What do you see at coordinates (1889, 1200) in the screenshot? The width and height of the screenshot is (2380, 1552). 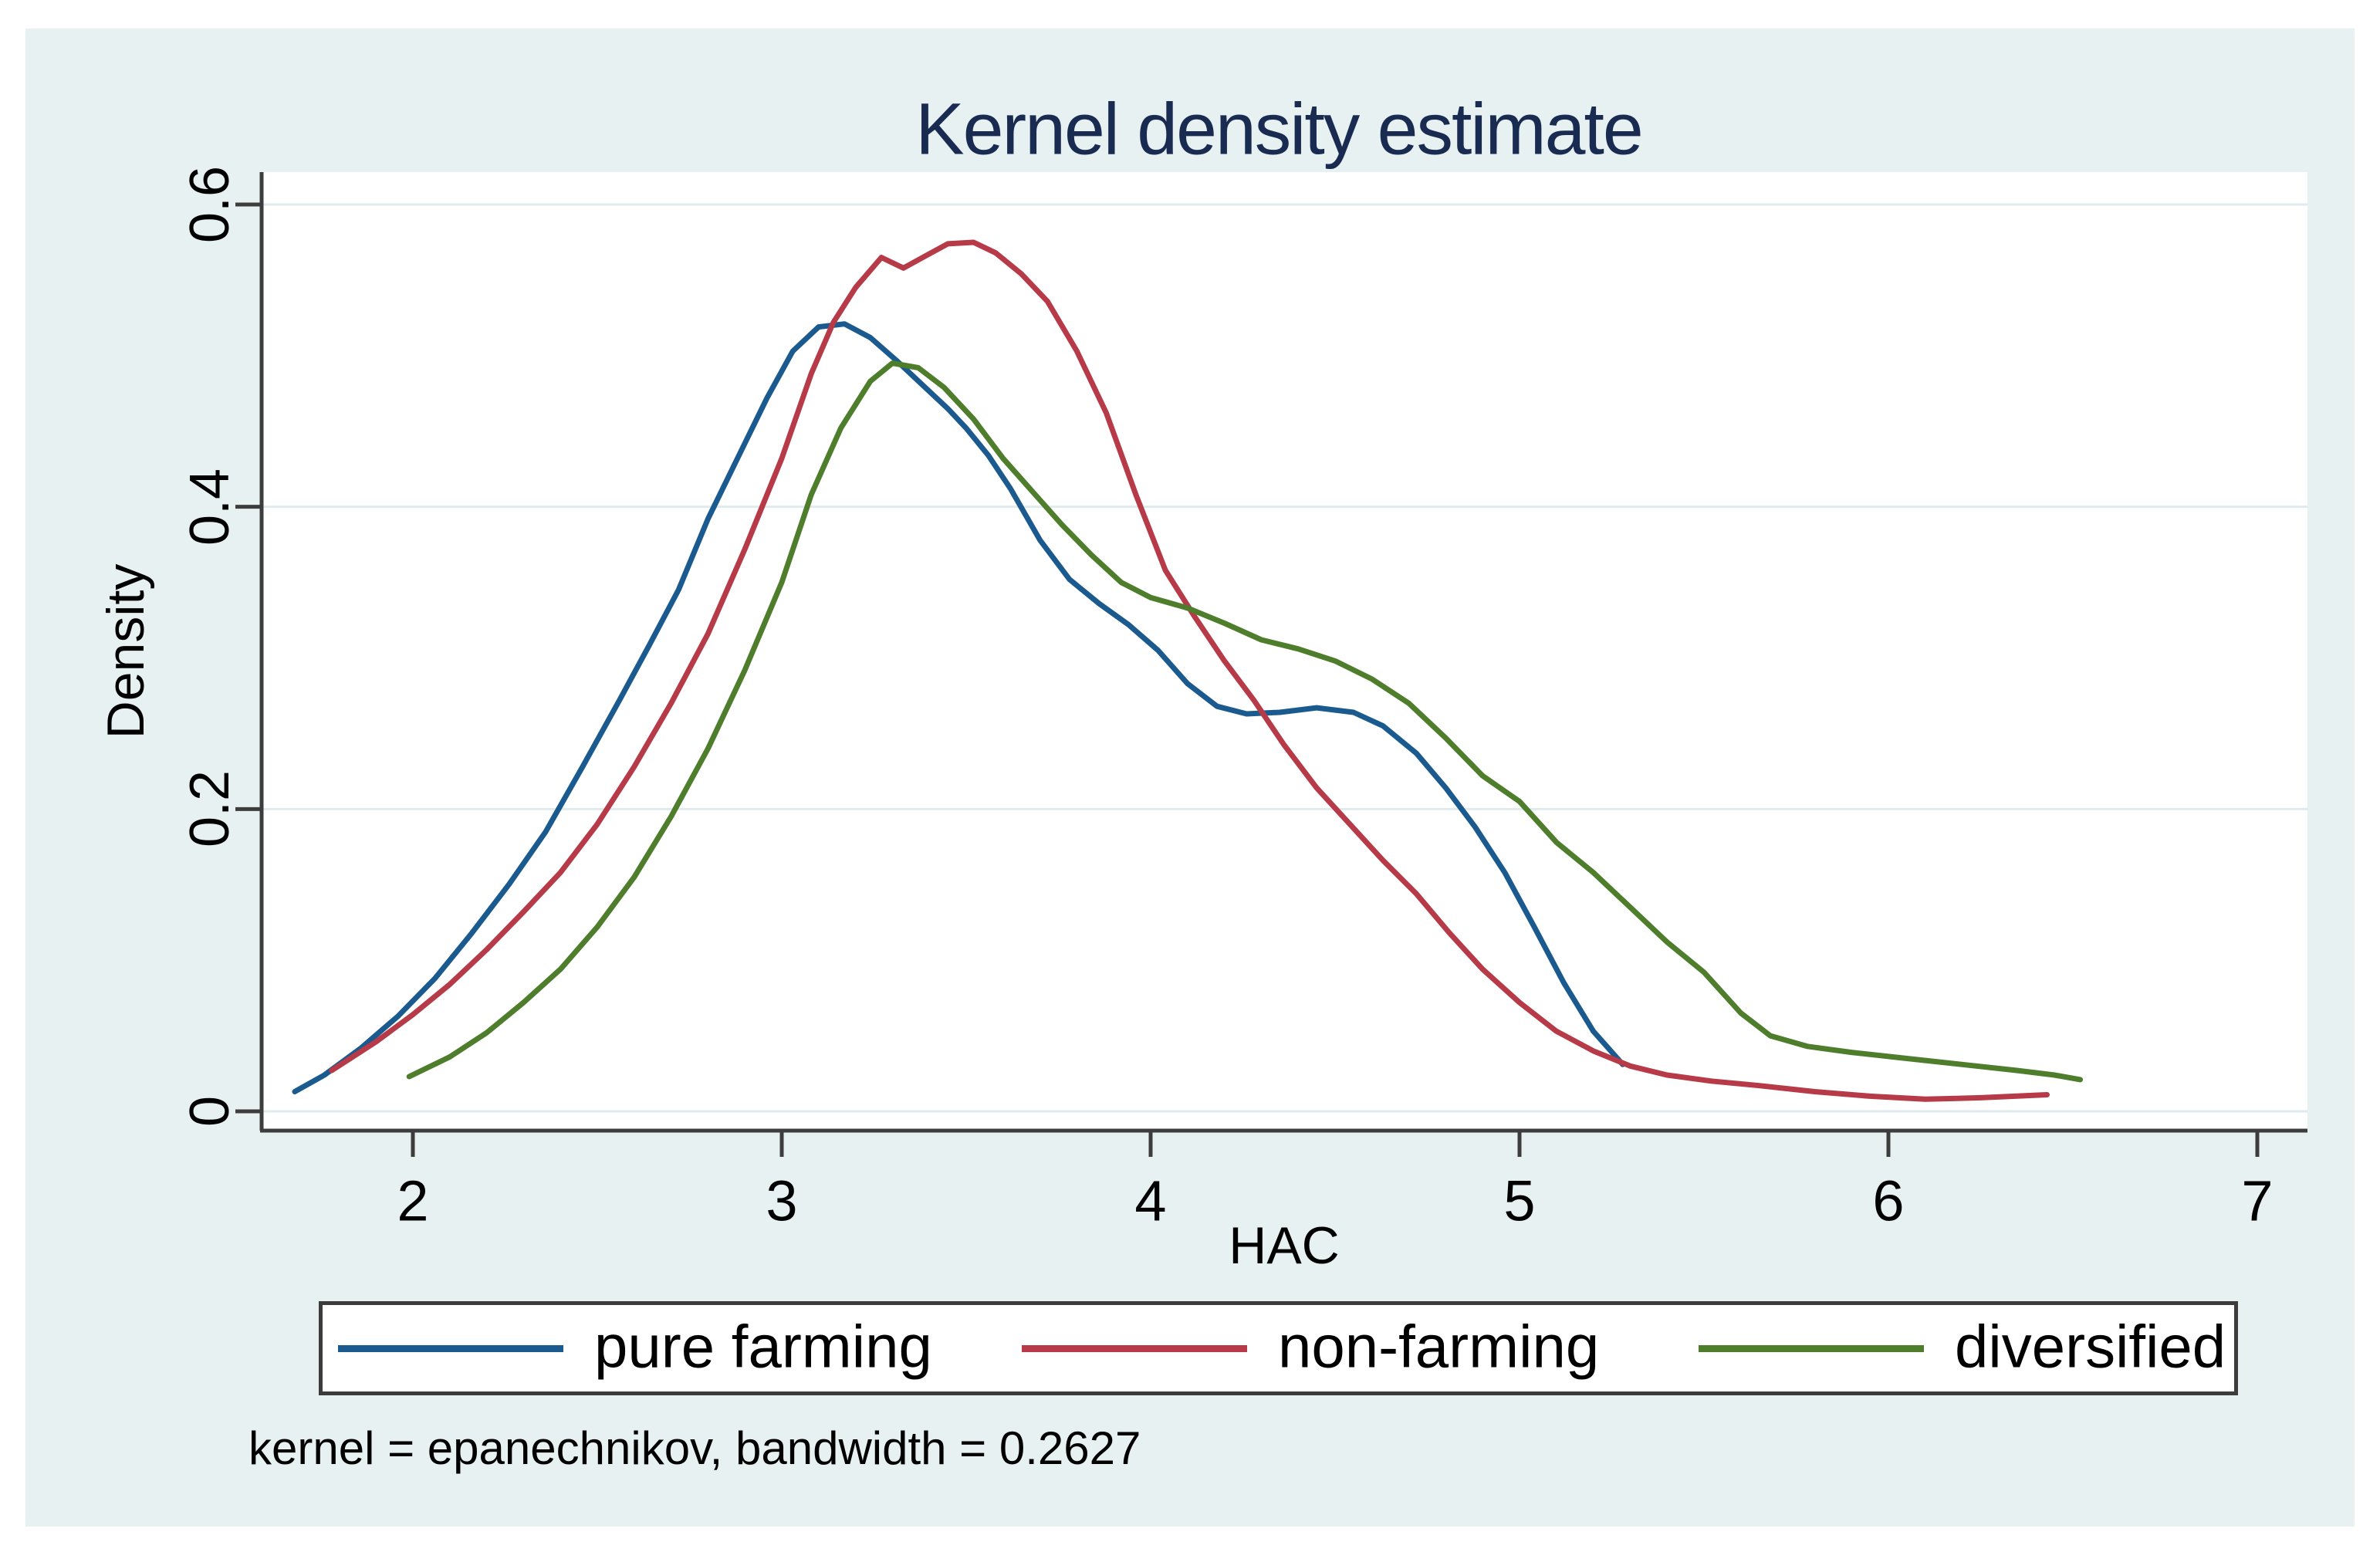 I see `x-tick-label: 6` at bounding box center [1889, 1200].